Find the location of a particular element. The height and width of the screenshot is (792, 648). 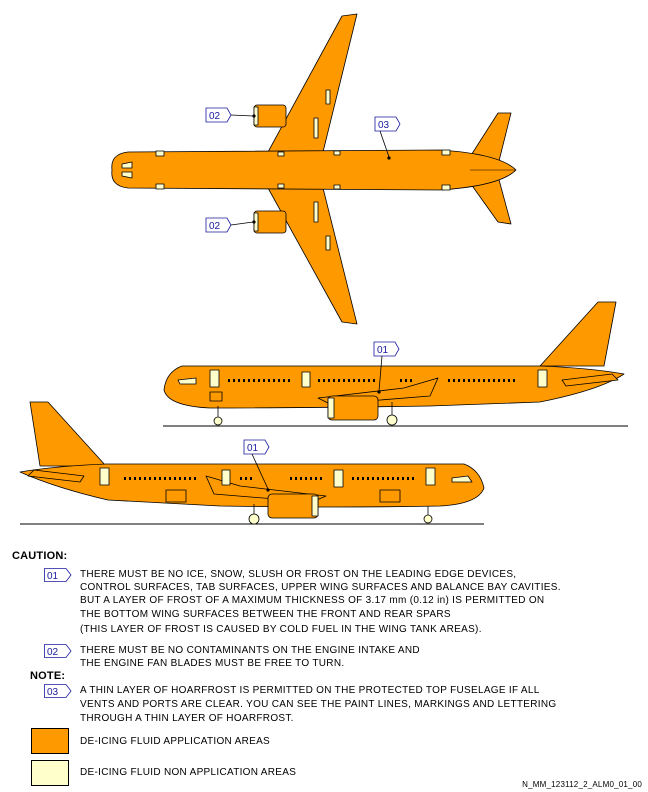

side-view-1-engine-intake is located at coordinates (331, 408).